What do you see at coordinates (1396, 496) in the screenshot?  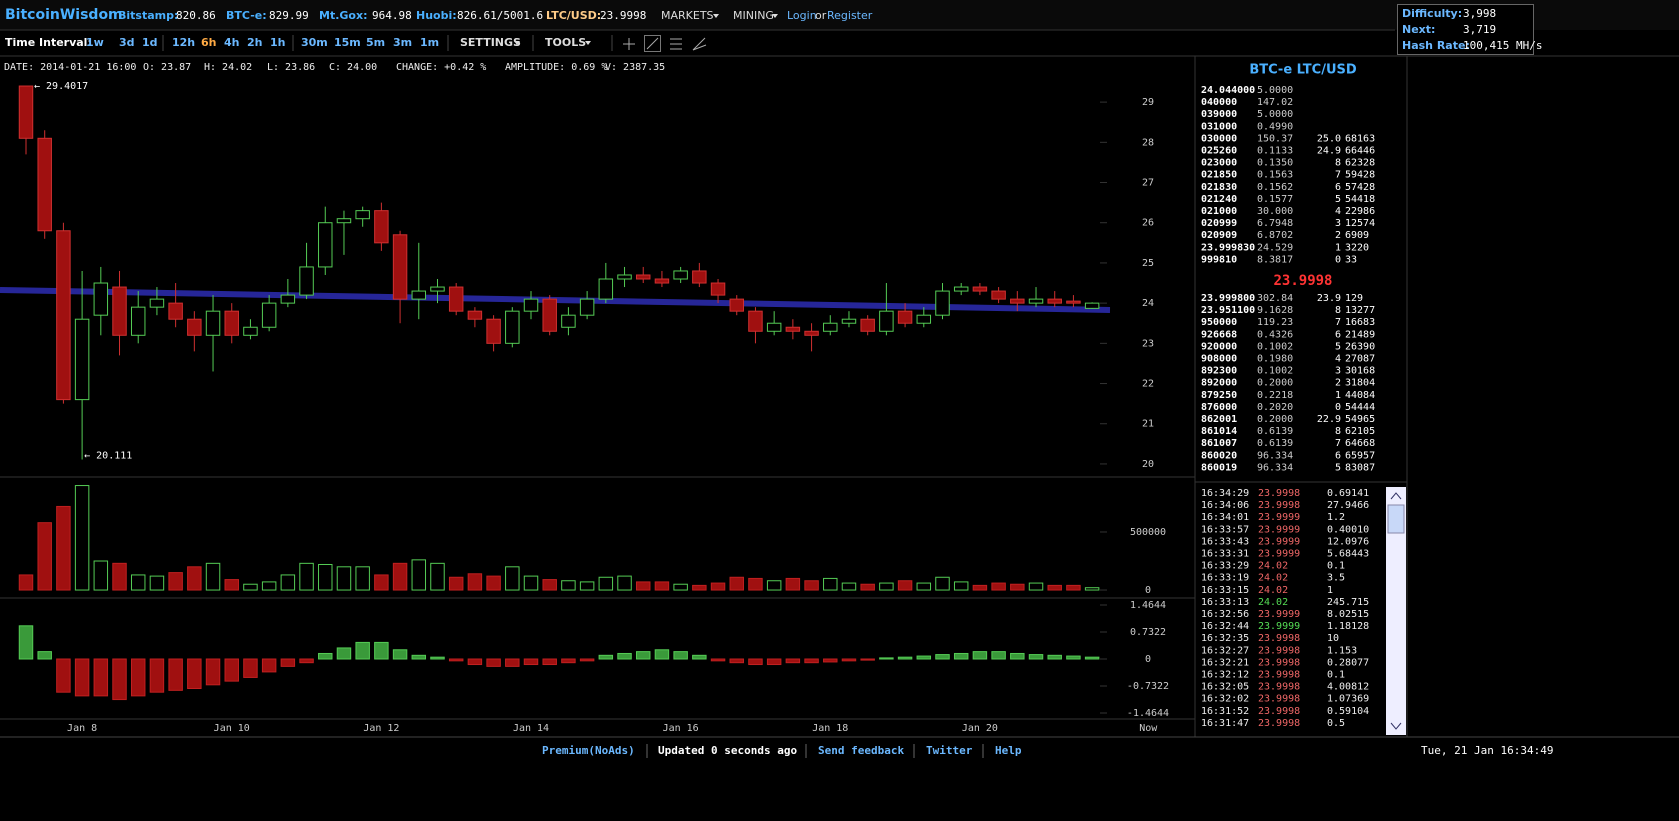 I see `scroll-up` at bounding box center [1396, 496].